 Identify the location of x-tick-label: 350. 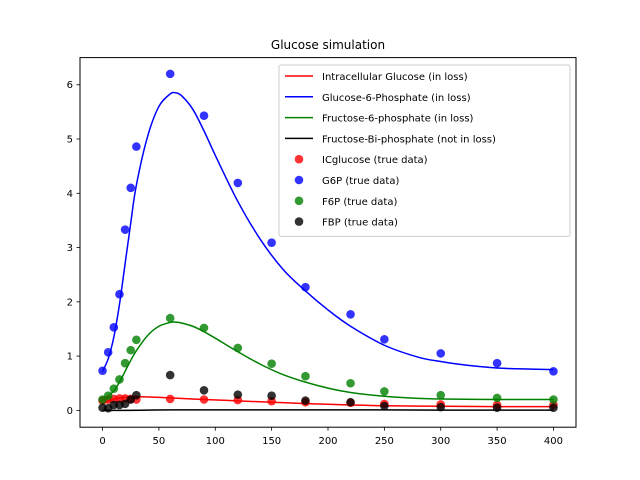
(497, 441).